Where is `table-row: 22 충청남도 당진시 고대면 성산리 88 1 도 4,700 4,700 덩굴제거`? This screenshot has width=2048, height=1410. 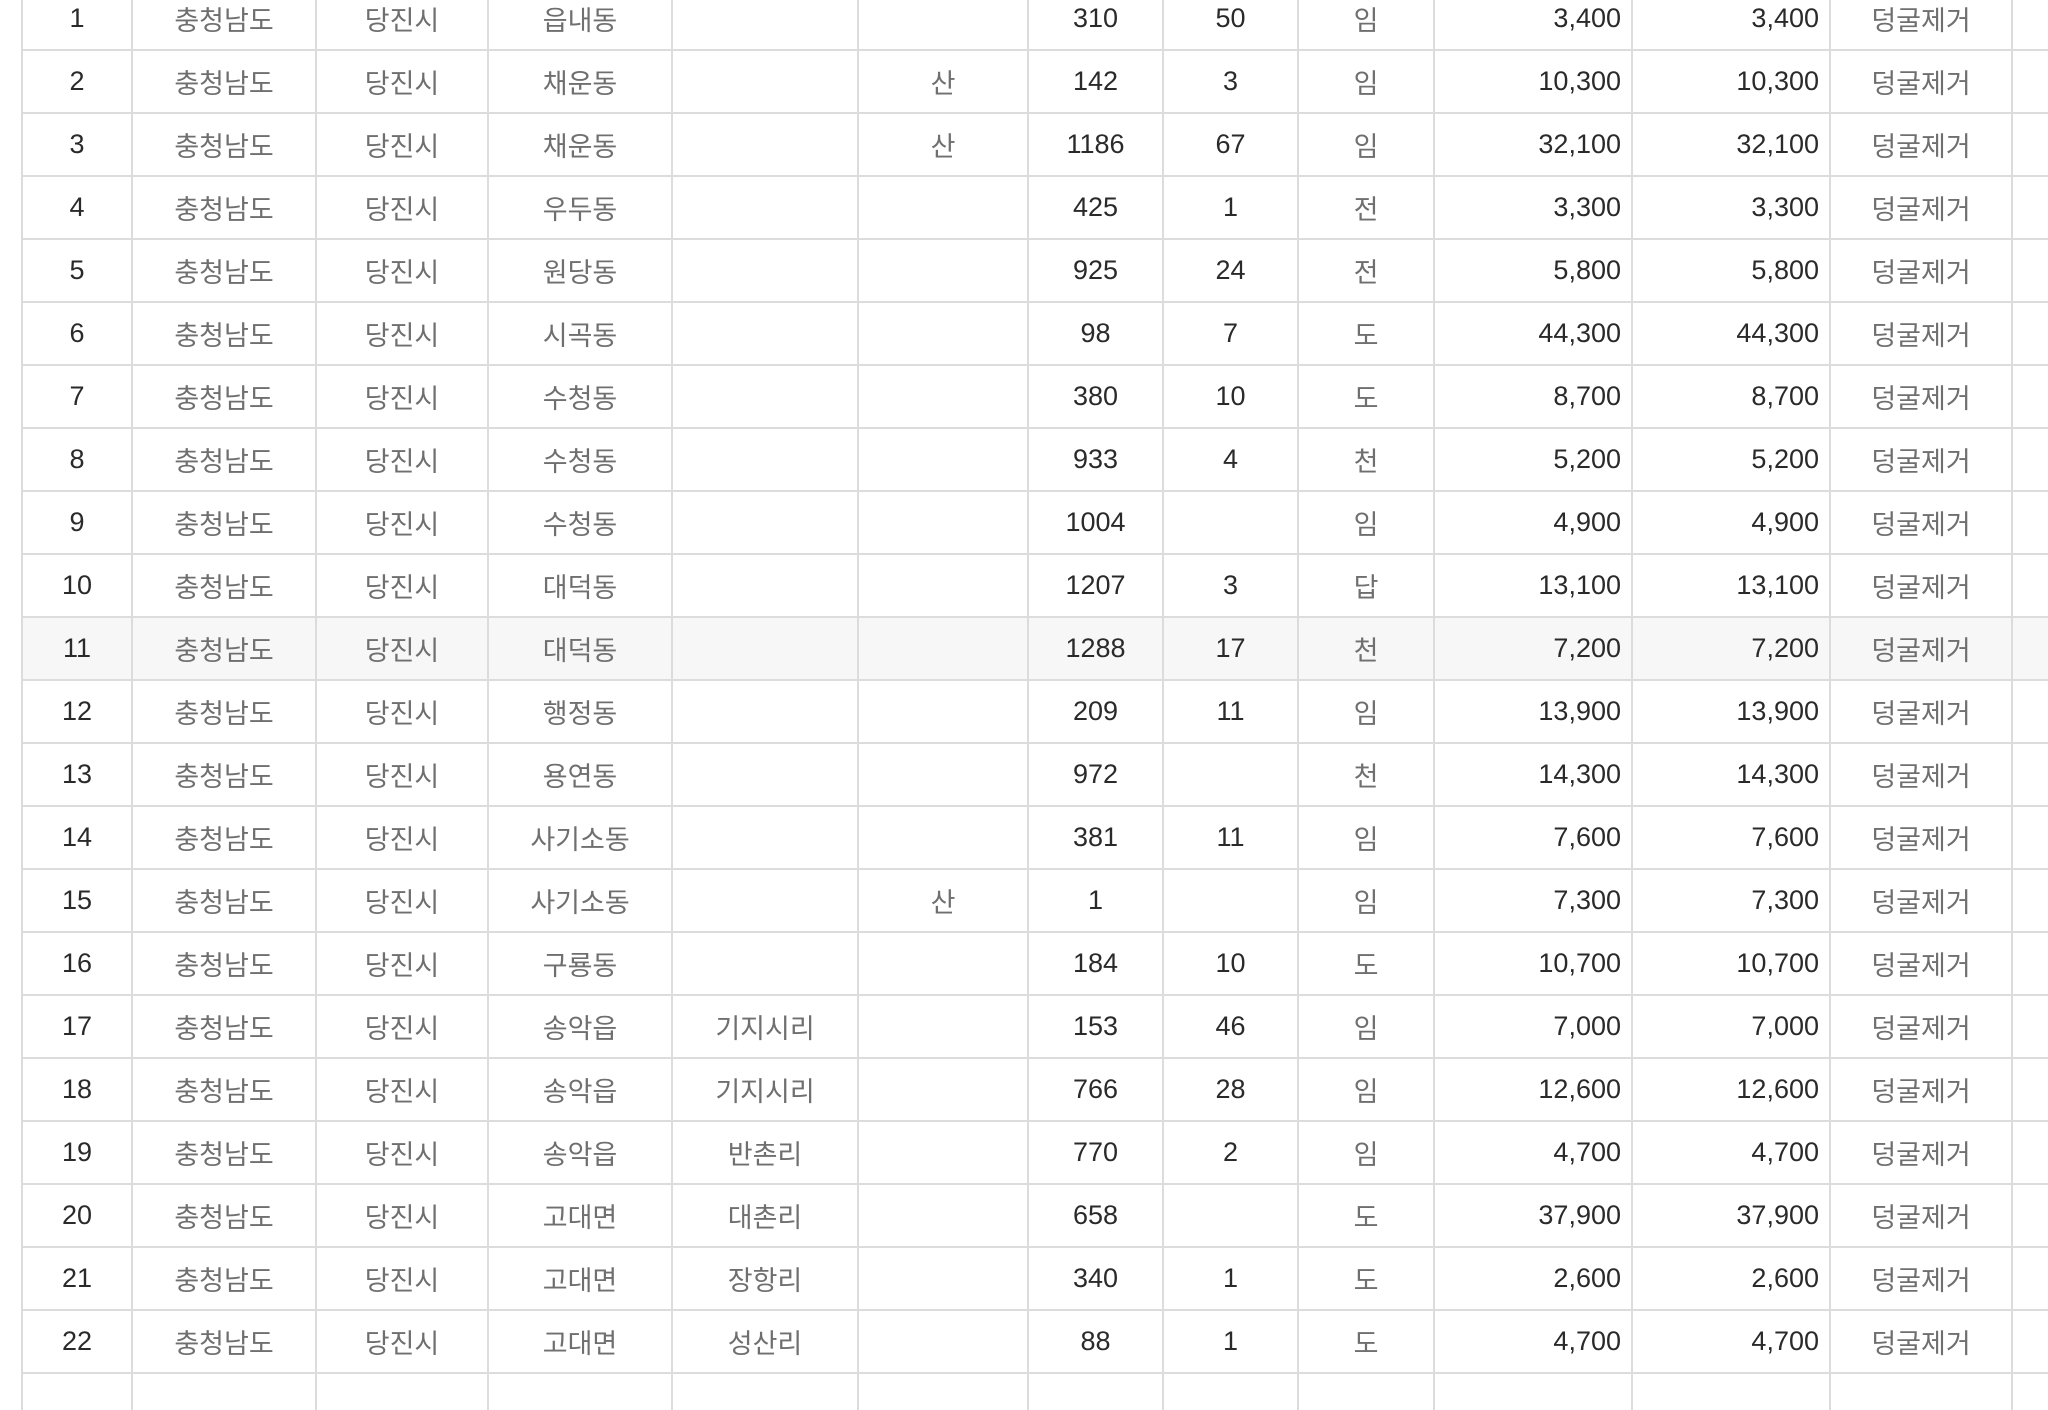
table-row: 22 충청남도 당진시 고대면 성산리 88 1 도 4,700 4,700 덩굴제거 is located at coordinates (1034, 1342).